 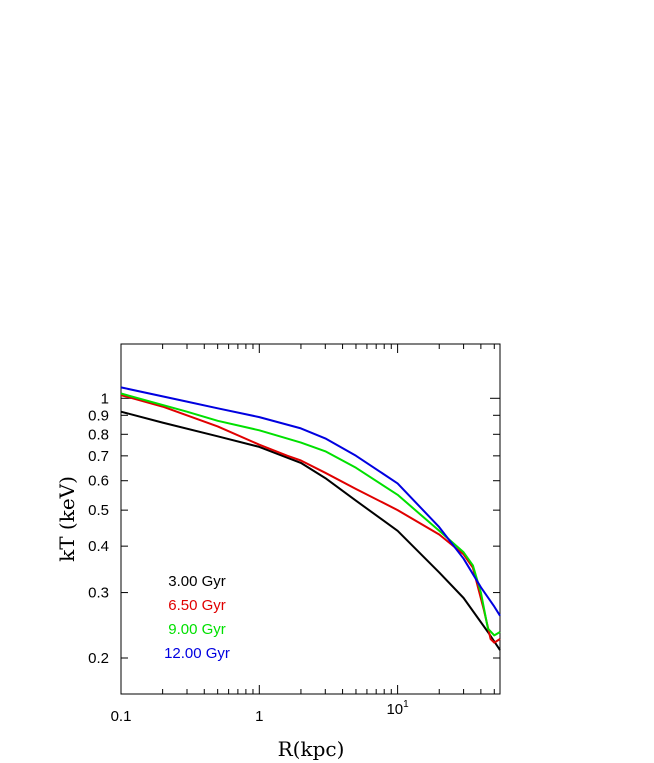 I want to click on y-tick-label: 0.3, so click(x=98, y=593).